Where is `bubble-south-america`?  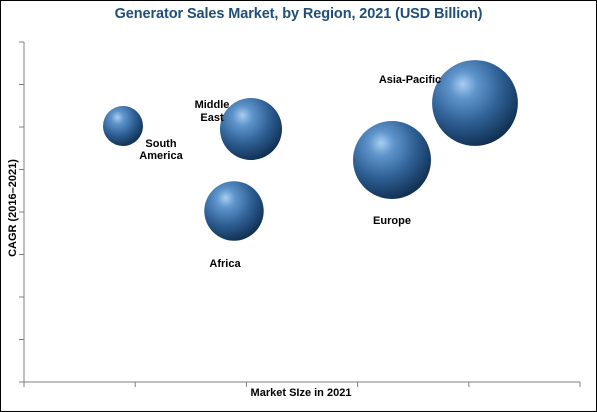 bubble-south-america is located at coordinates (123, 126).